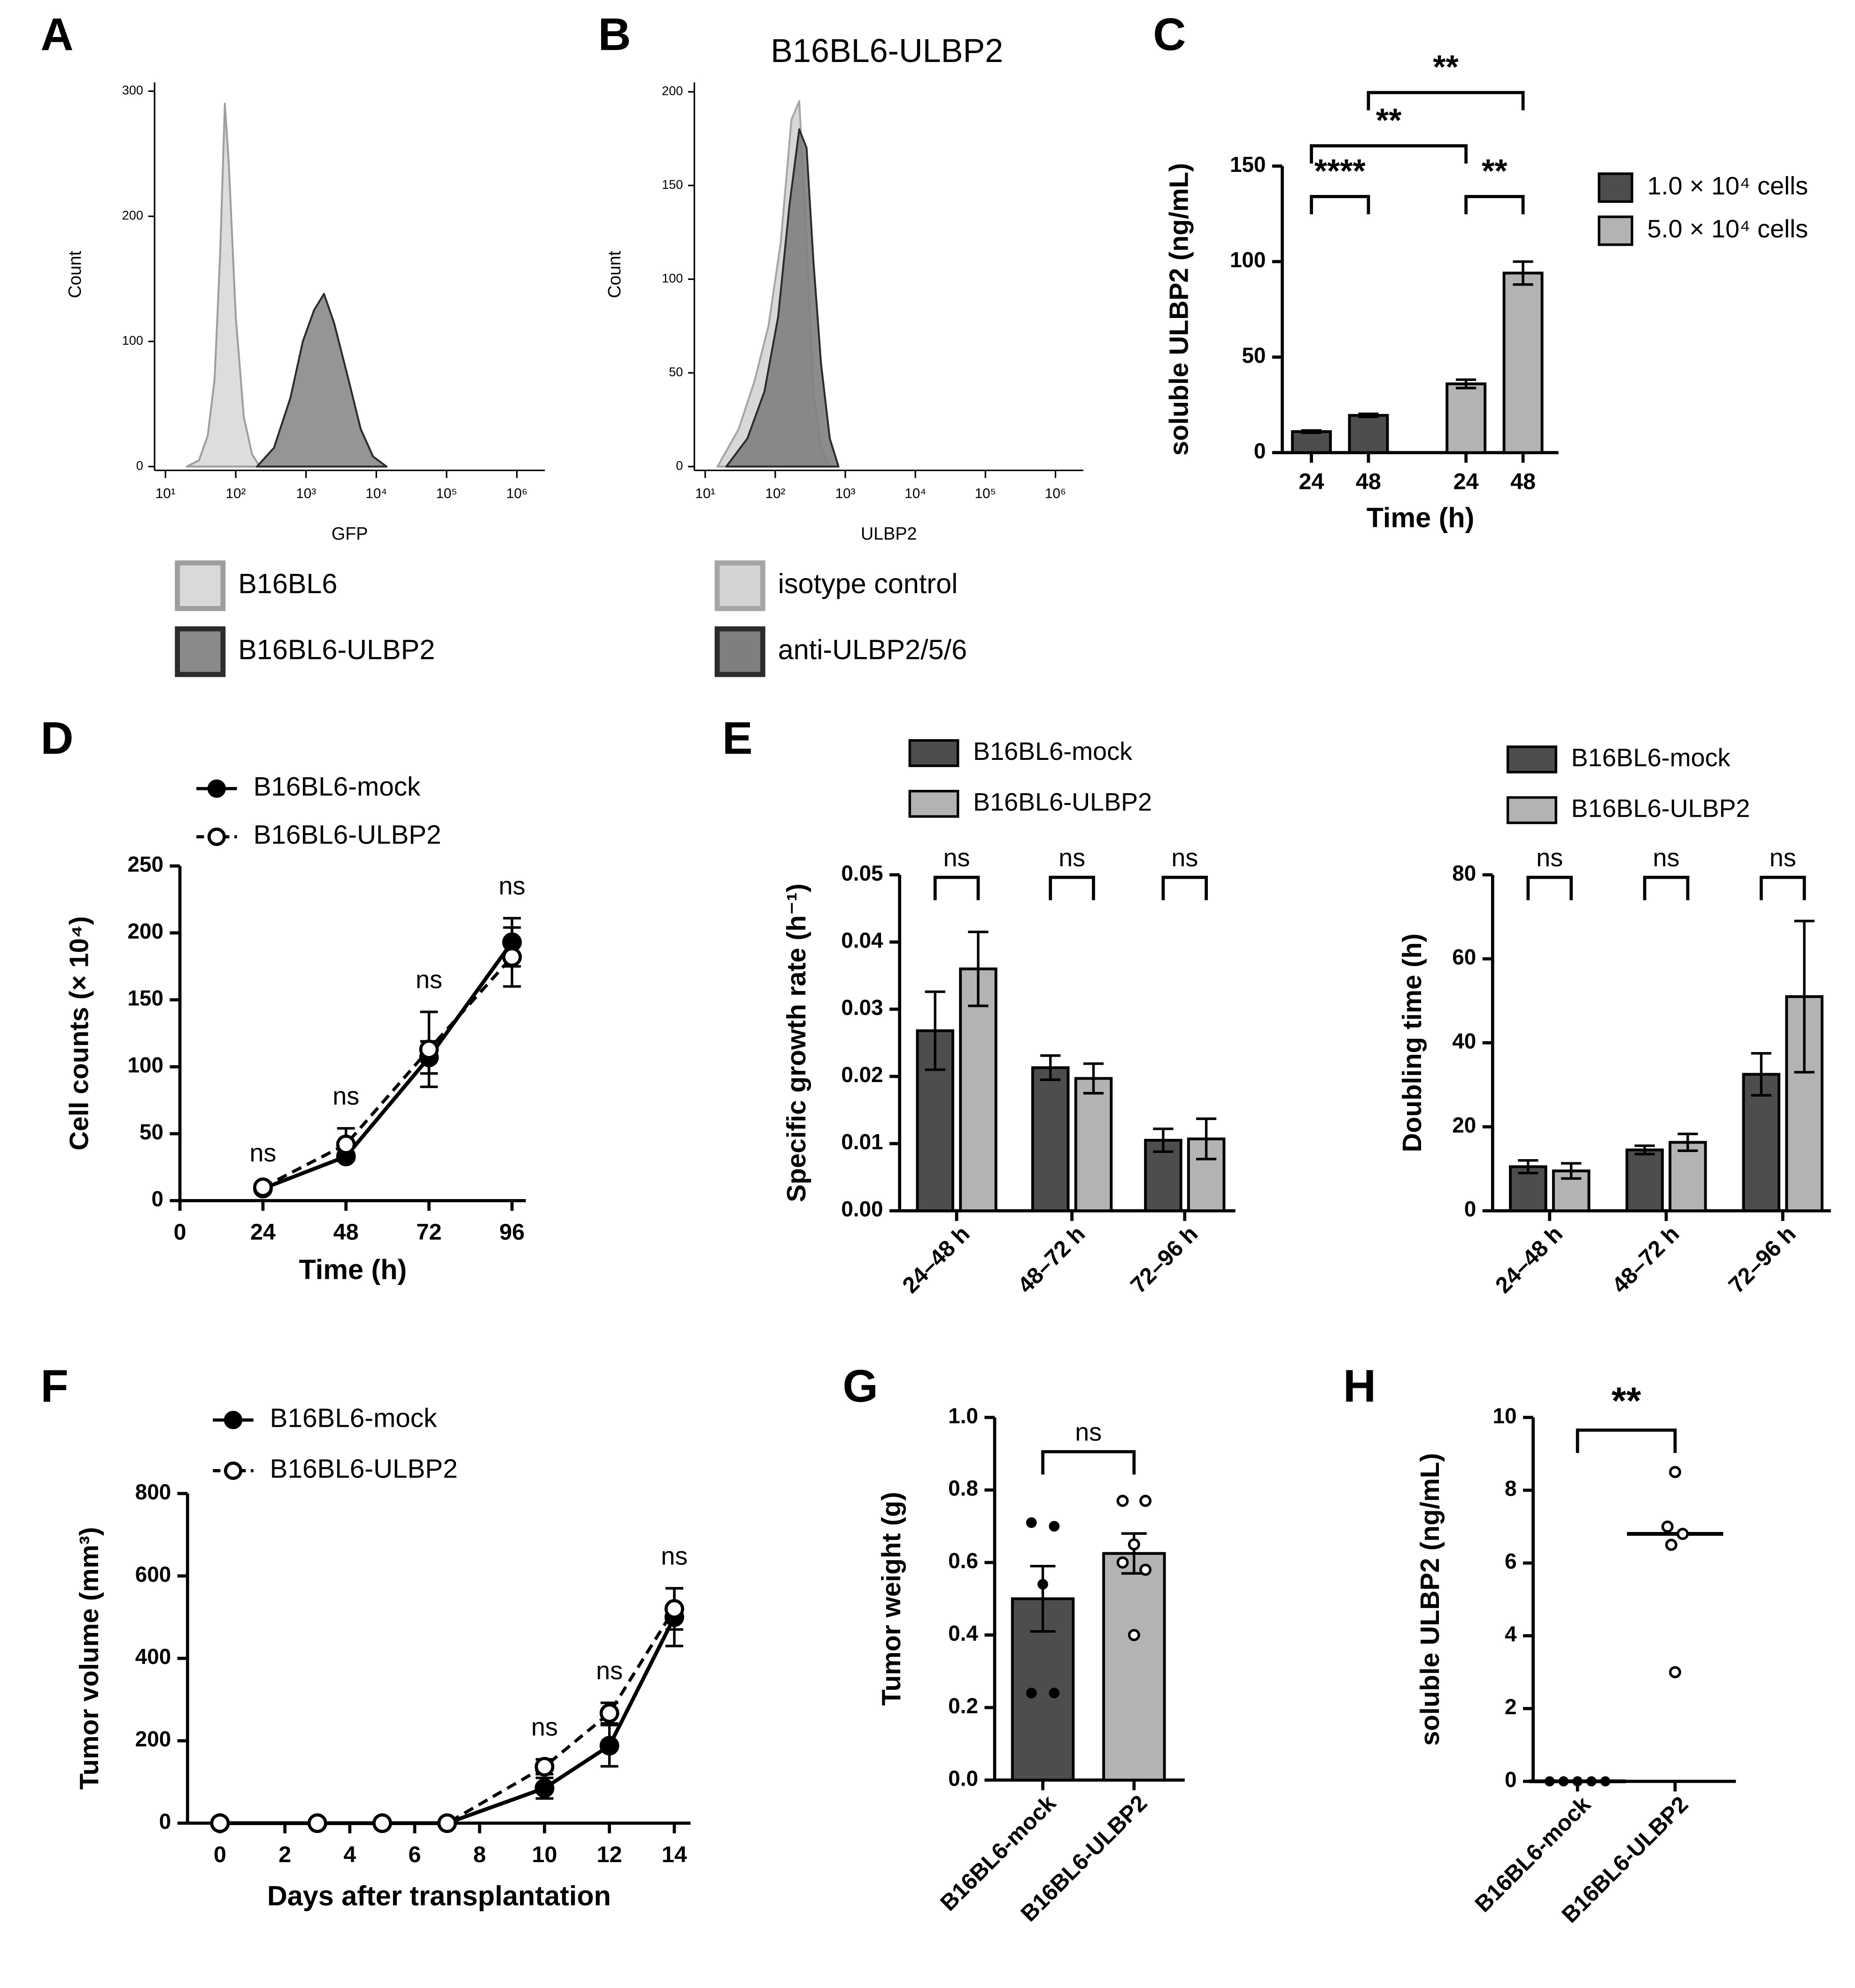  What do you see at coordinates (89, 1658) in the screenshot?
I see `y-axis-label: Tumor volume (mm³)` at bounding box center [89, 1658].